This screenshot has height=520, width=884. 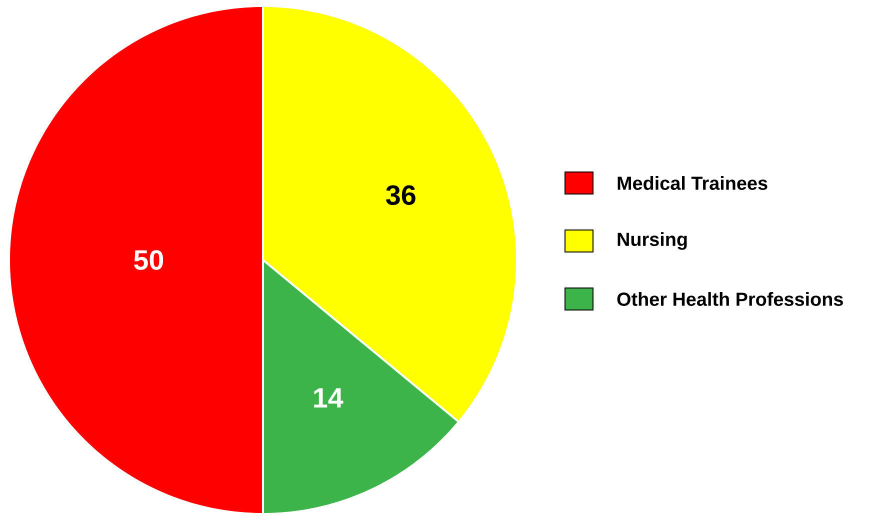 What do you see at coordinates (730, 299) in the screenshot?
I see `legend-label: Other Health Professions` at bounding box center [730, 299].